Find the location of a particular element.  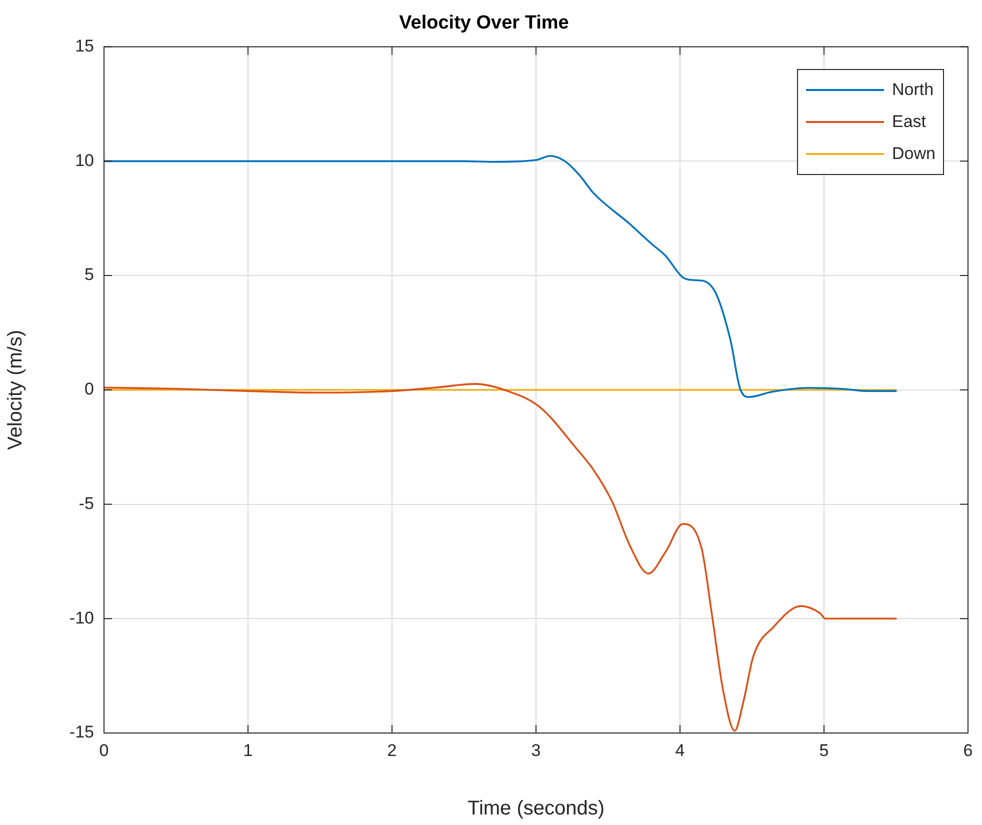

x-axis-title: Time (seconds) is located at coordinates (536, 809).